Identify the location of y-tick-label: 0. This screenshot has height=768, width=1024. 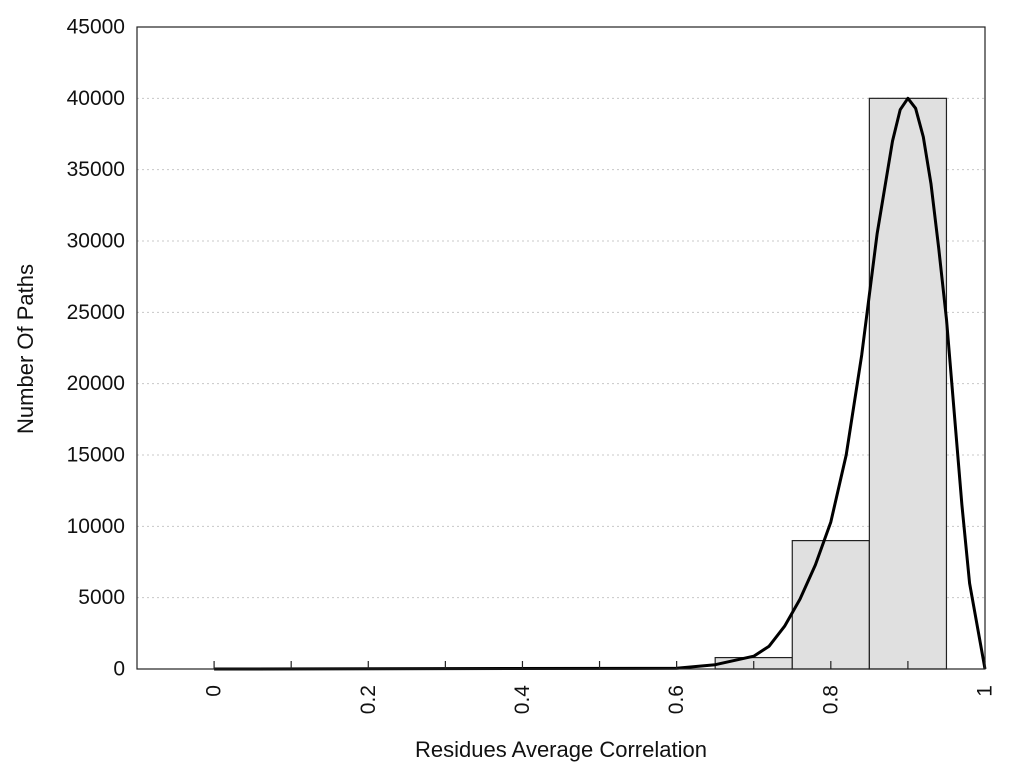
(119, 669).